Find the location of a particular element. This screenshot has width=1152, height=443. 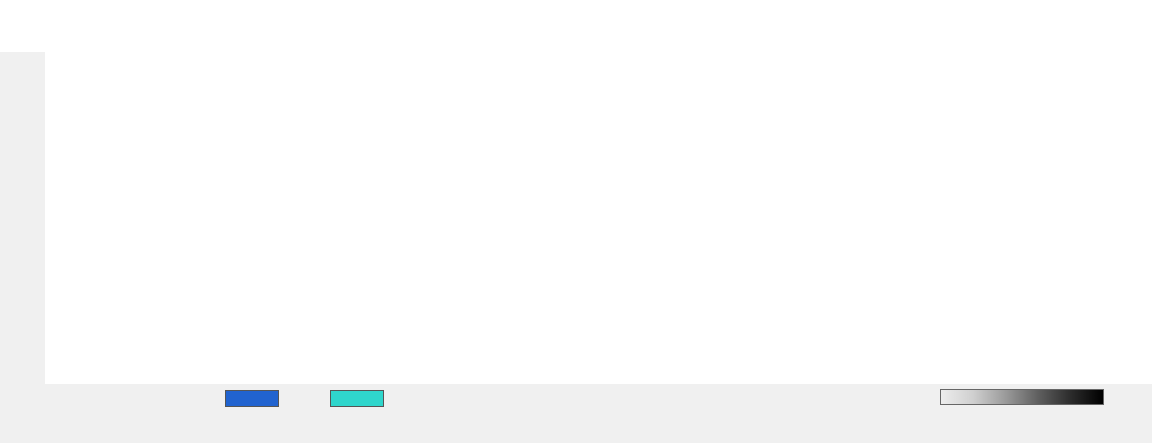

left-margin-strip is located at coordinates (22, 247).